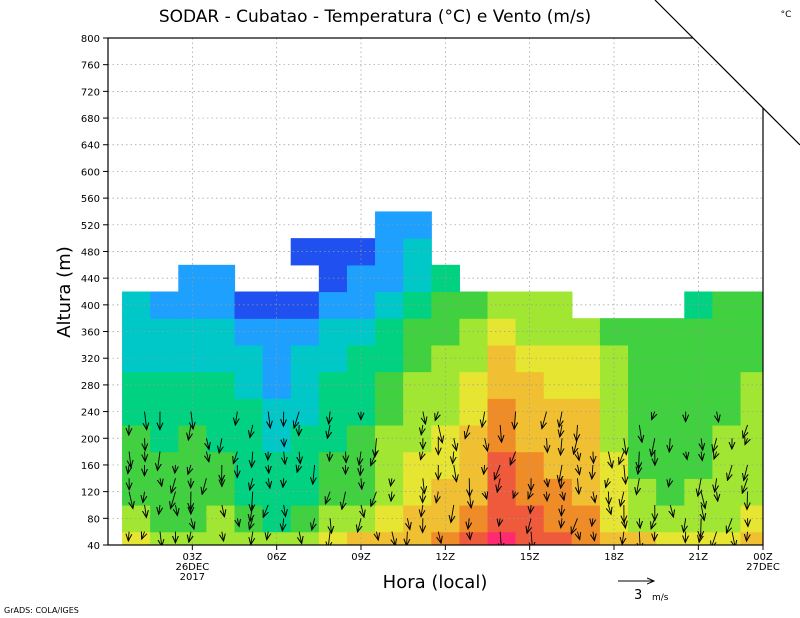 This screenshot has width=800, height=618. What do you see at coordinates (192, 567) in the screenshot?
I see `x-tick-date-label: 26DEC` at bounding box center [192, 567].